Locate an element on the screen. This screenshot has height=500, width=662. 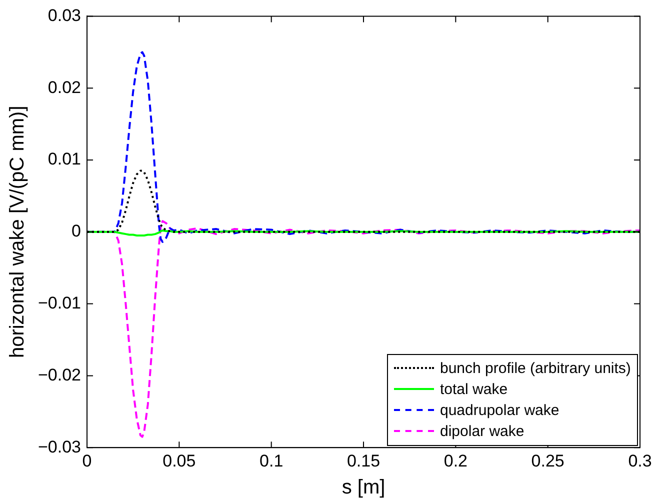
legend-label: total wake is located at coordinates (474, 389).